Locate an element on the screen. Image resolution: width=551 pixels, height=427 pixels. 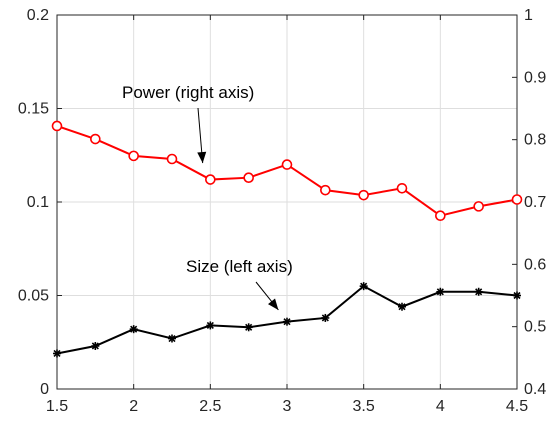
annotation-size: Size (left axis) is located at coordinates (239, 266).